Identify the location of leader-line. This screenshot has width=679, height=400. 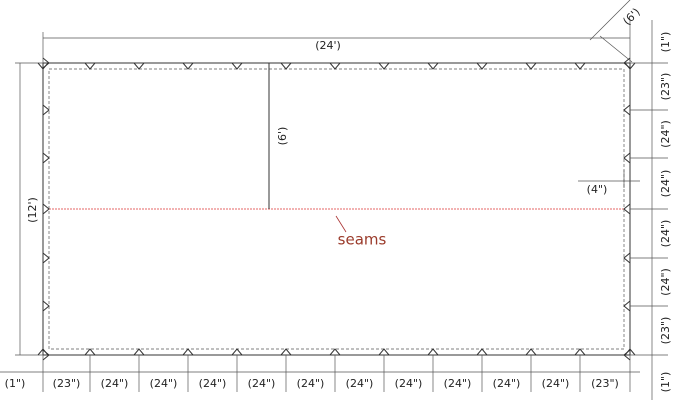
(341, 224).